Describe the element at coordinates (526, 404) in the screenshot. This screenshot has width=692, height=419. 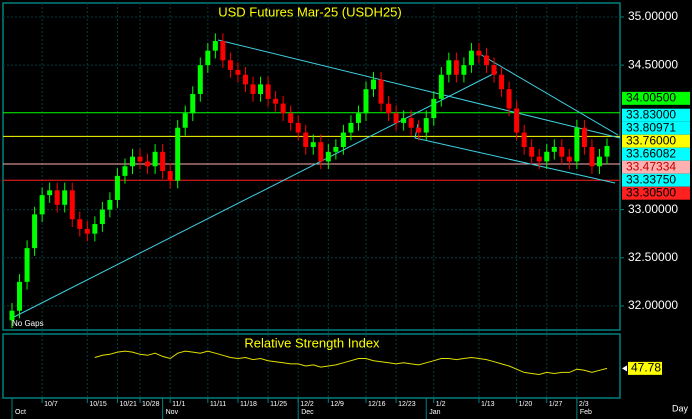
I see `x-tick-label: 1/20` at that location.